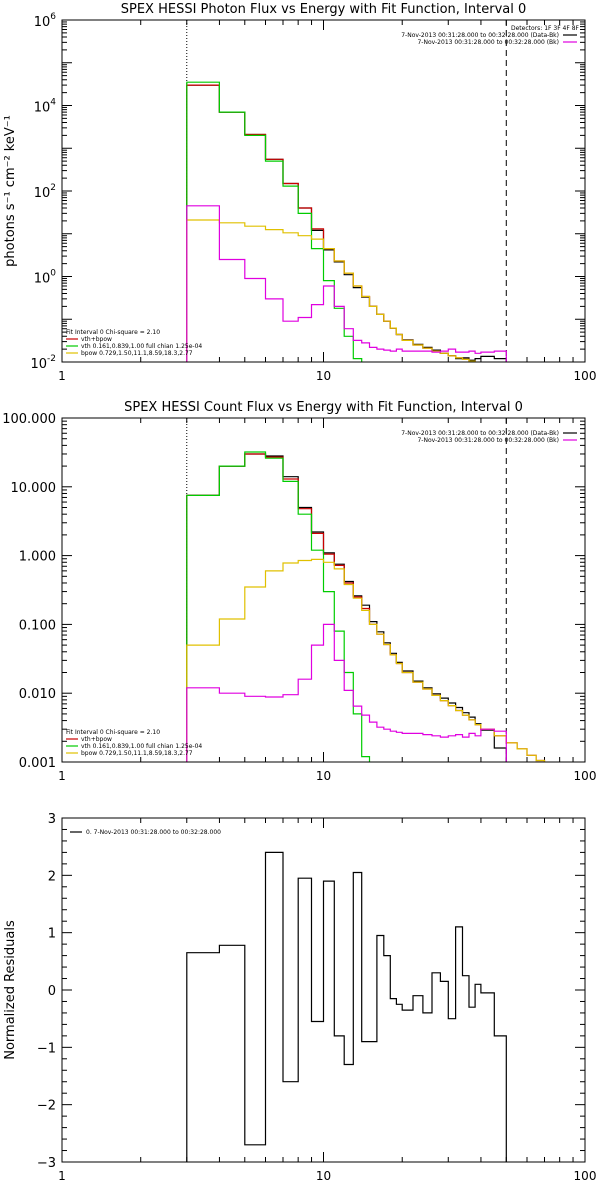 Image resolution: width=600 pixels, height=1200 pixels. I want to click on y-tick-label: 0, so click(52, 991).